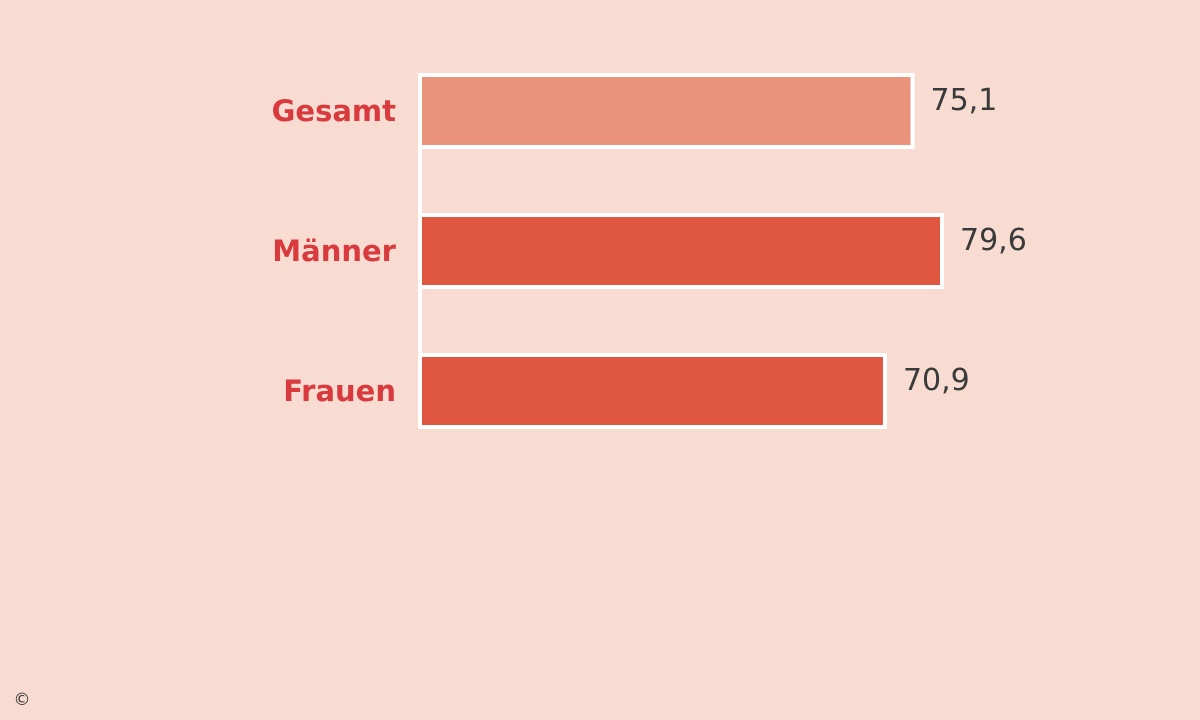 The width and height of the screenshot is (1200, 720). I want to click on value-label-gesamt: 75,1, so click(963, 100).